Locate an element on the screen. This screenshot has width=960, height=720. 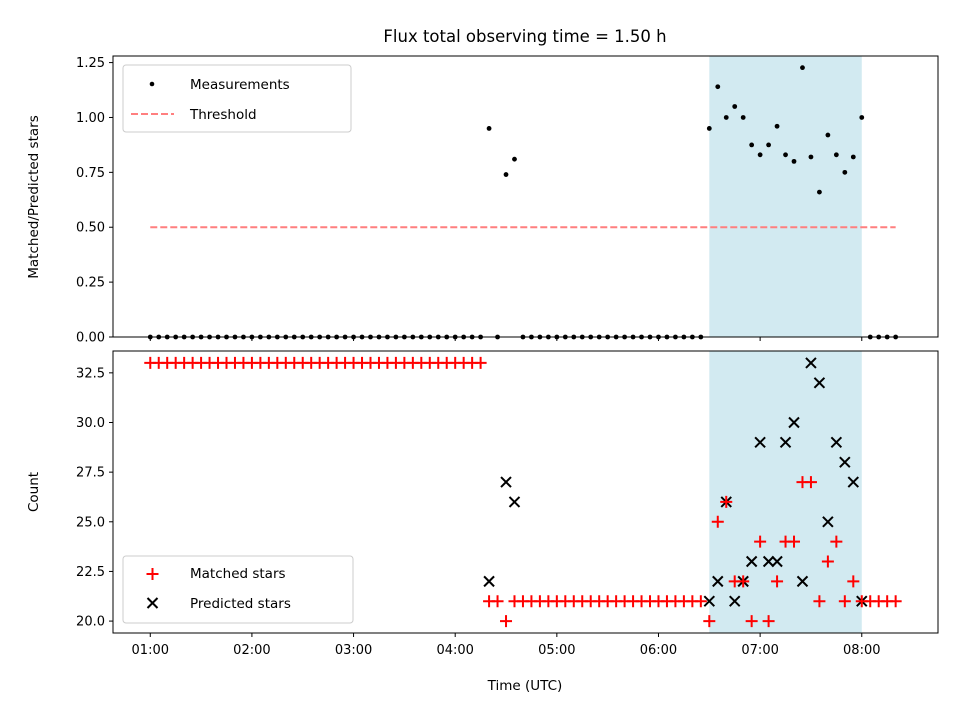
legend-top-frame is located at coordinates (237, 98).